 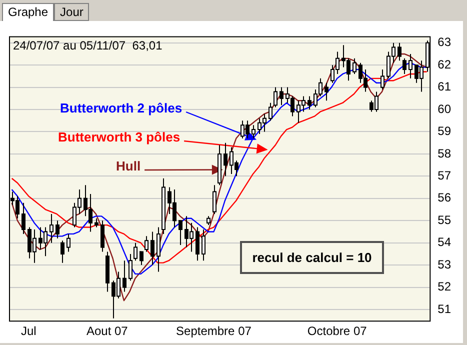 What do you see at coordinates (214, 331) in the screenshot?
I see `x-tick-label: Septembre 07` at bounding box center [214, 331].